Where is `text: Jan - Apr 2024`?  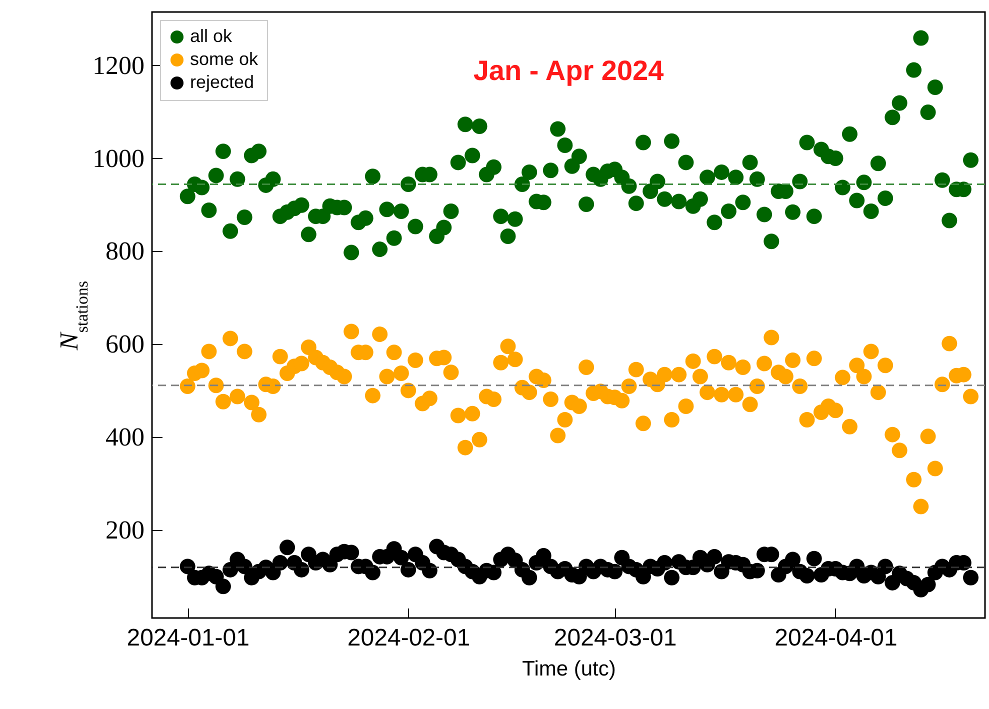
text: Jan - Apr 2024 is located at coordinates (568, 70).